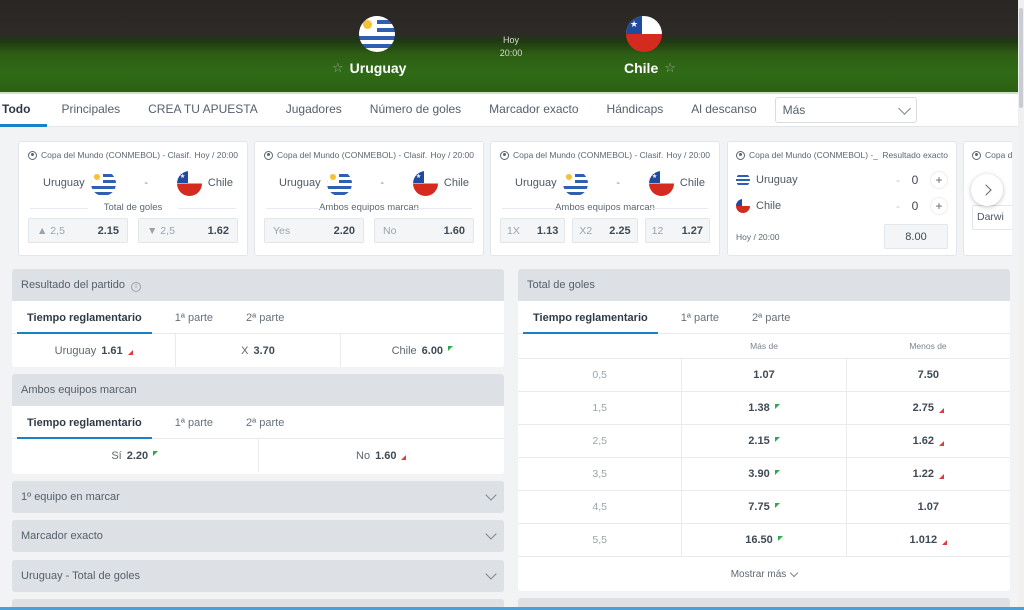  I want to click on odd-button-12: 12 1.27, so click(677, 230).